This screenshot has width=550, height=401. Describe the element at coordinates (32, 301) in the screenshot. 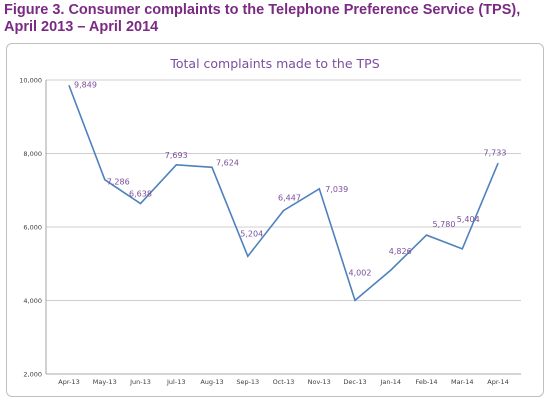

I see `y-tick-label: 4,000` at that location.